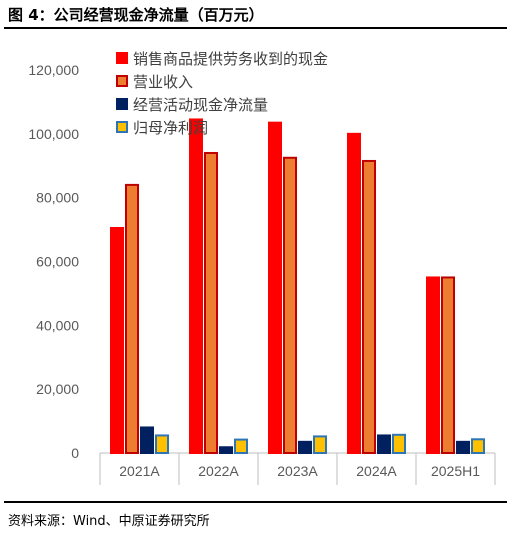  What do you see at coordinates (136, 15) in the screenshot?
I see `figure-title: 图 4：公司经营现金净流量（百万元）` at bounding box center [136, 15].